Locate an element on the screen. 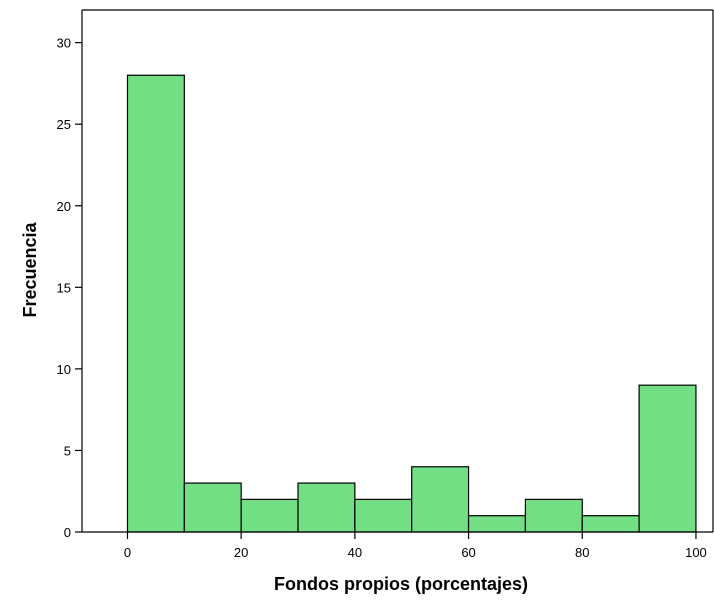 This screenshot has height=602, width=714. y-tick-label-0: 0 is located at coordinates (67, 532).